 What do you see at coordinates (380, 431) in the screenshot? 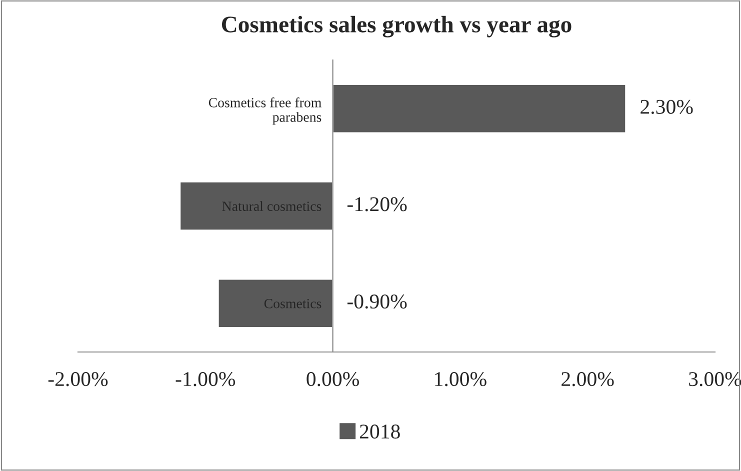
I see `legend-label: 2018` at bounding box center [380, 431].